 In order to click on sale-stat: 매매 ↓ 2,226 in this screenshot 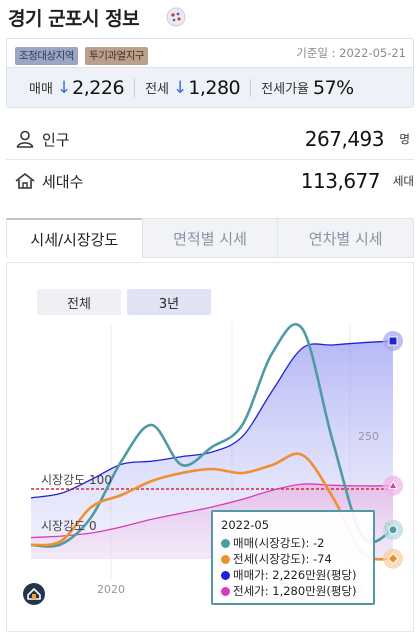, I will do `click(77, 87)`.